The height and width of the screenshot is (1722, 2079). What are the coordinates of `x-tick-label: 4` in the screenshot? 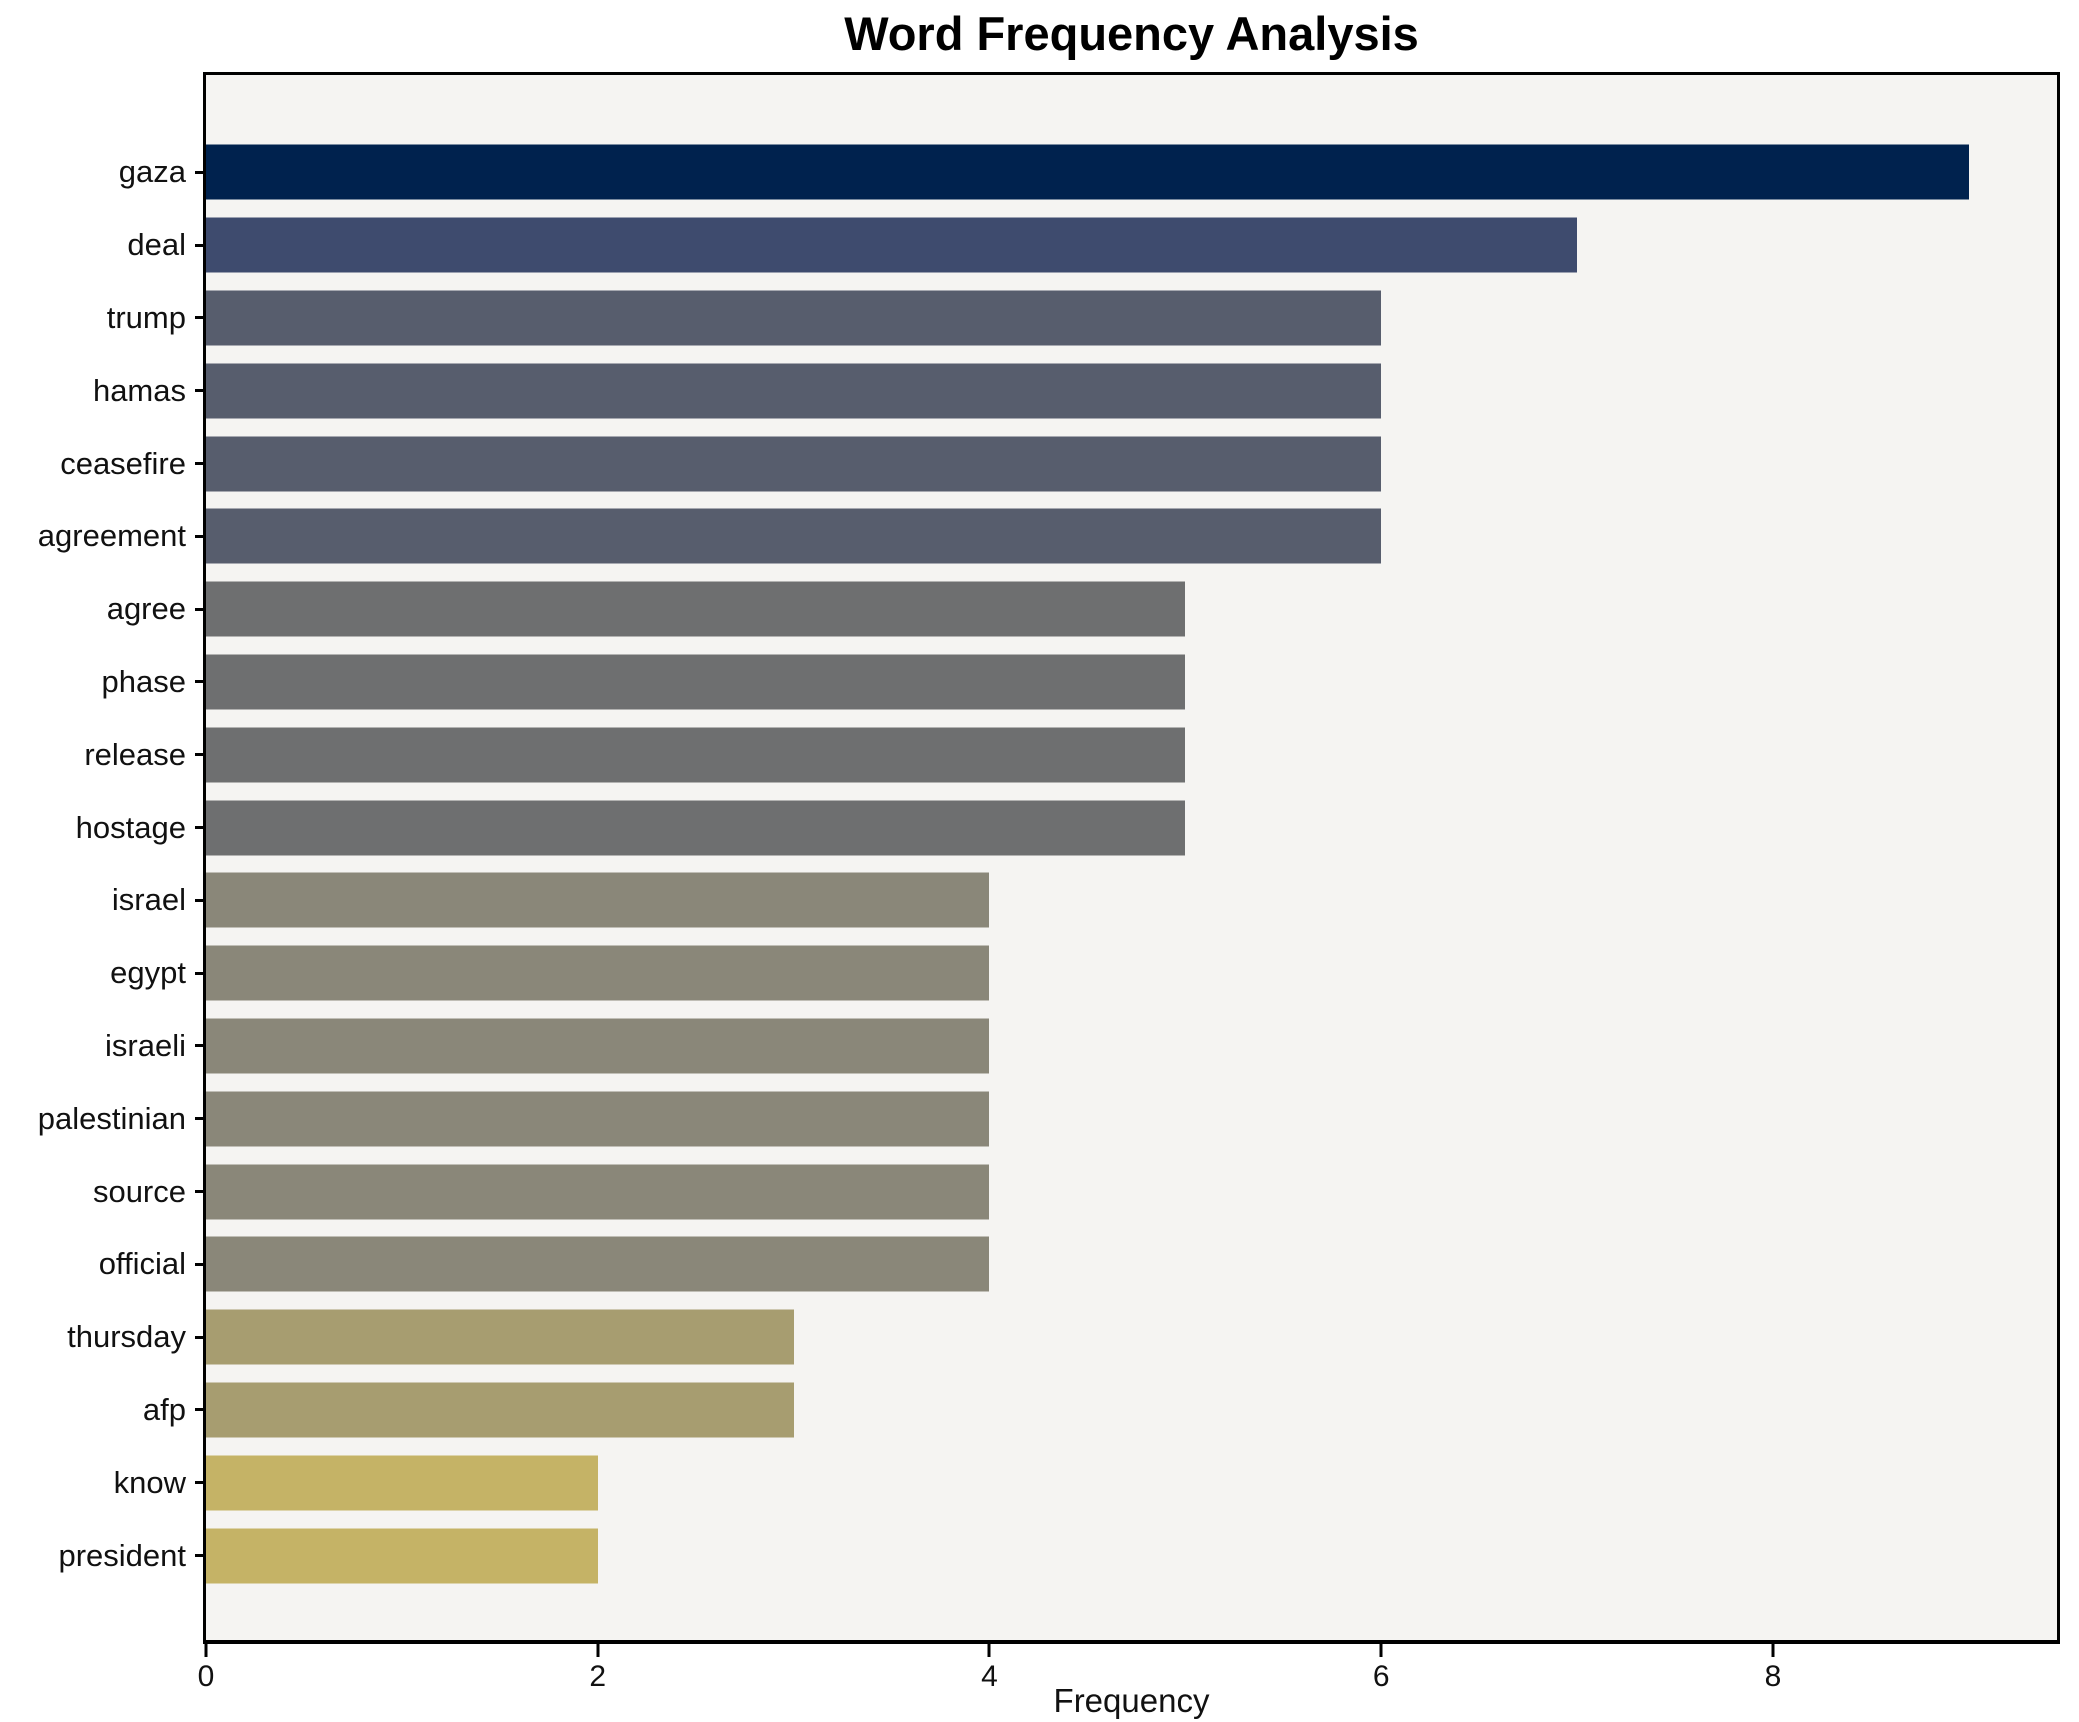 It's located at (989, 1676).